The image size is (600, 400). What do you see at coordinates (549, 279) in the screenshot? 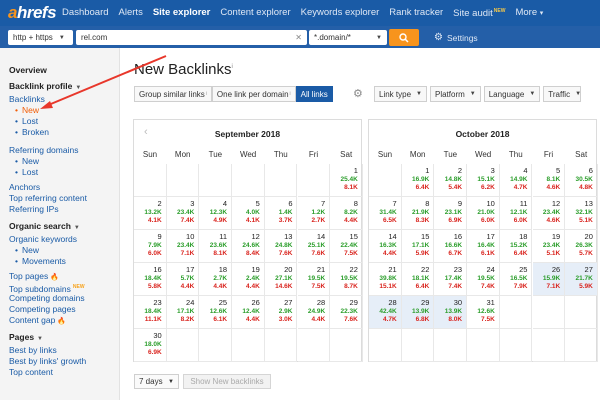
I see `calendar-day: 26 15.9K 7.1K` at bounding box center [549, 279].